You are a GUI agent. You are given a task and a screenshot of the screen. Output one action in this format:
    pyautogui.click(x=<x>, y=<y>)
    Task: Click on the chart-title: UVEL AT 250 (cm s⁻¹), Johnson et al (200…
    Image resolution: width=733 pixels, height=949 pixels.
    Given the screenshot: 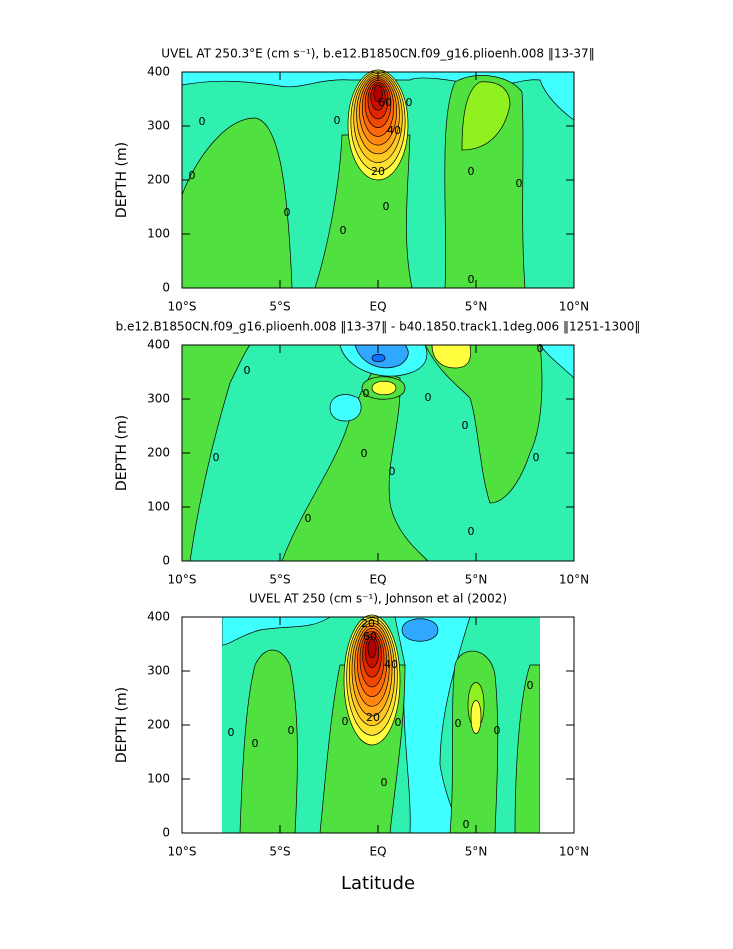 What is the action you would take?
    pyautogui.click(x=378, y=599)
    